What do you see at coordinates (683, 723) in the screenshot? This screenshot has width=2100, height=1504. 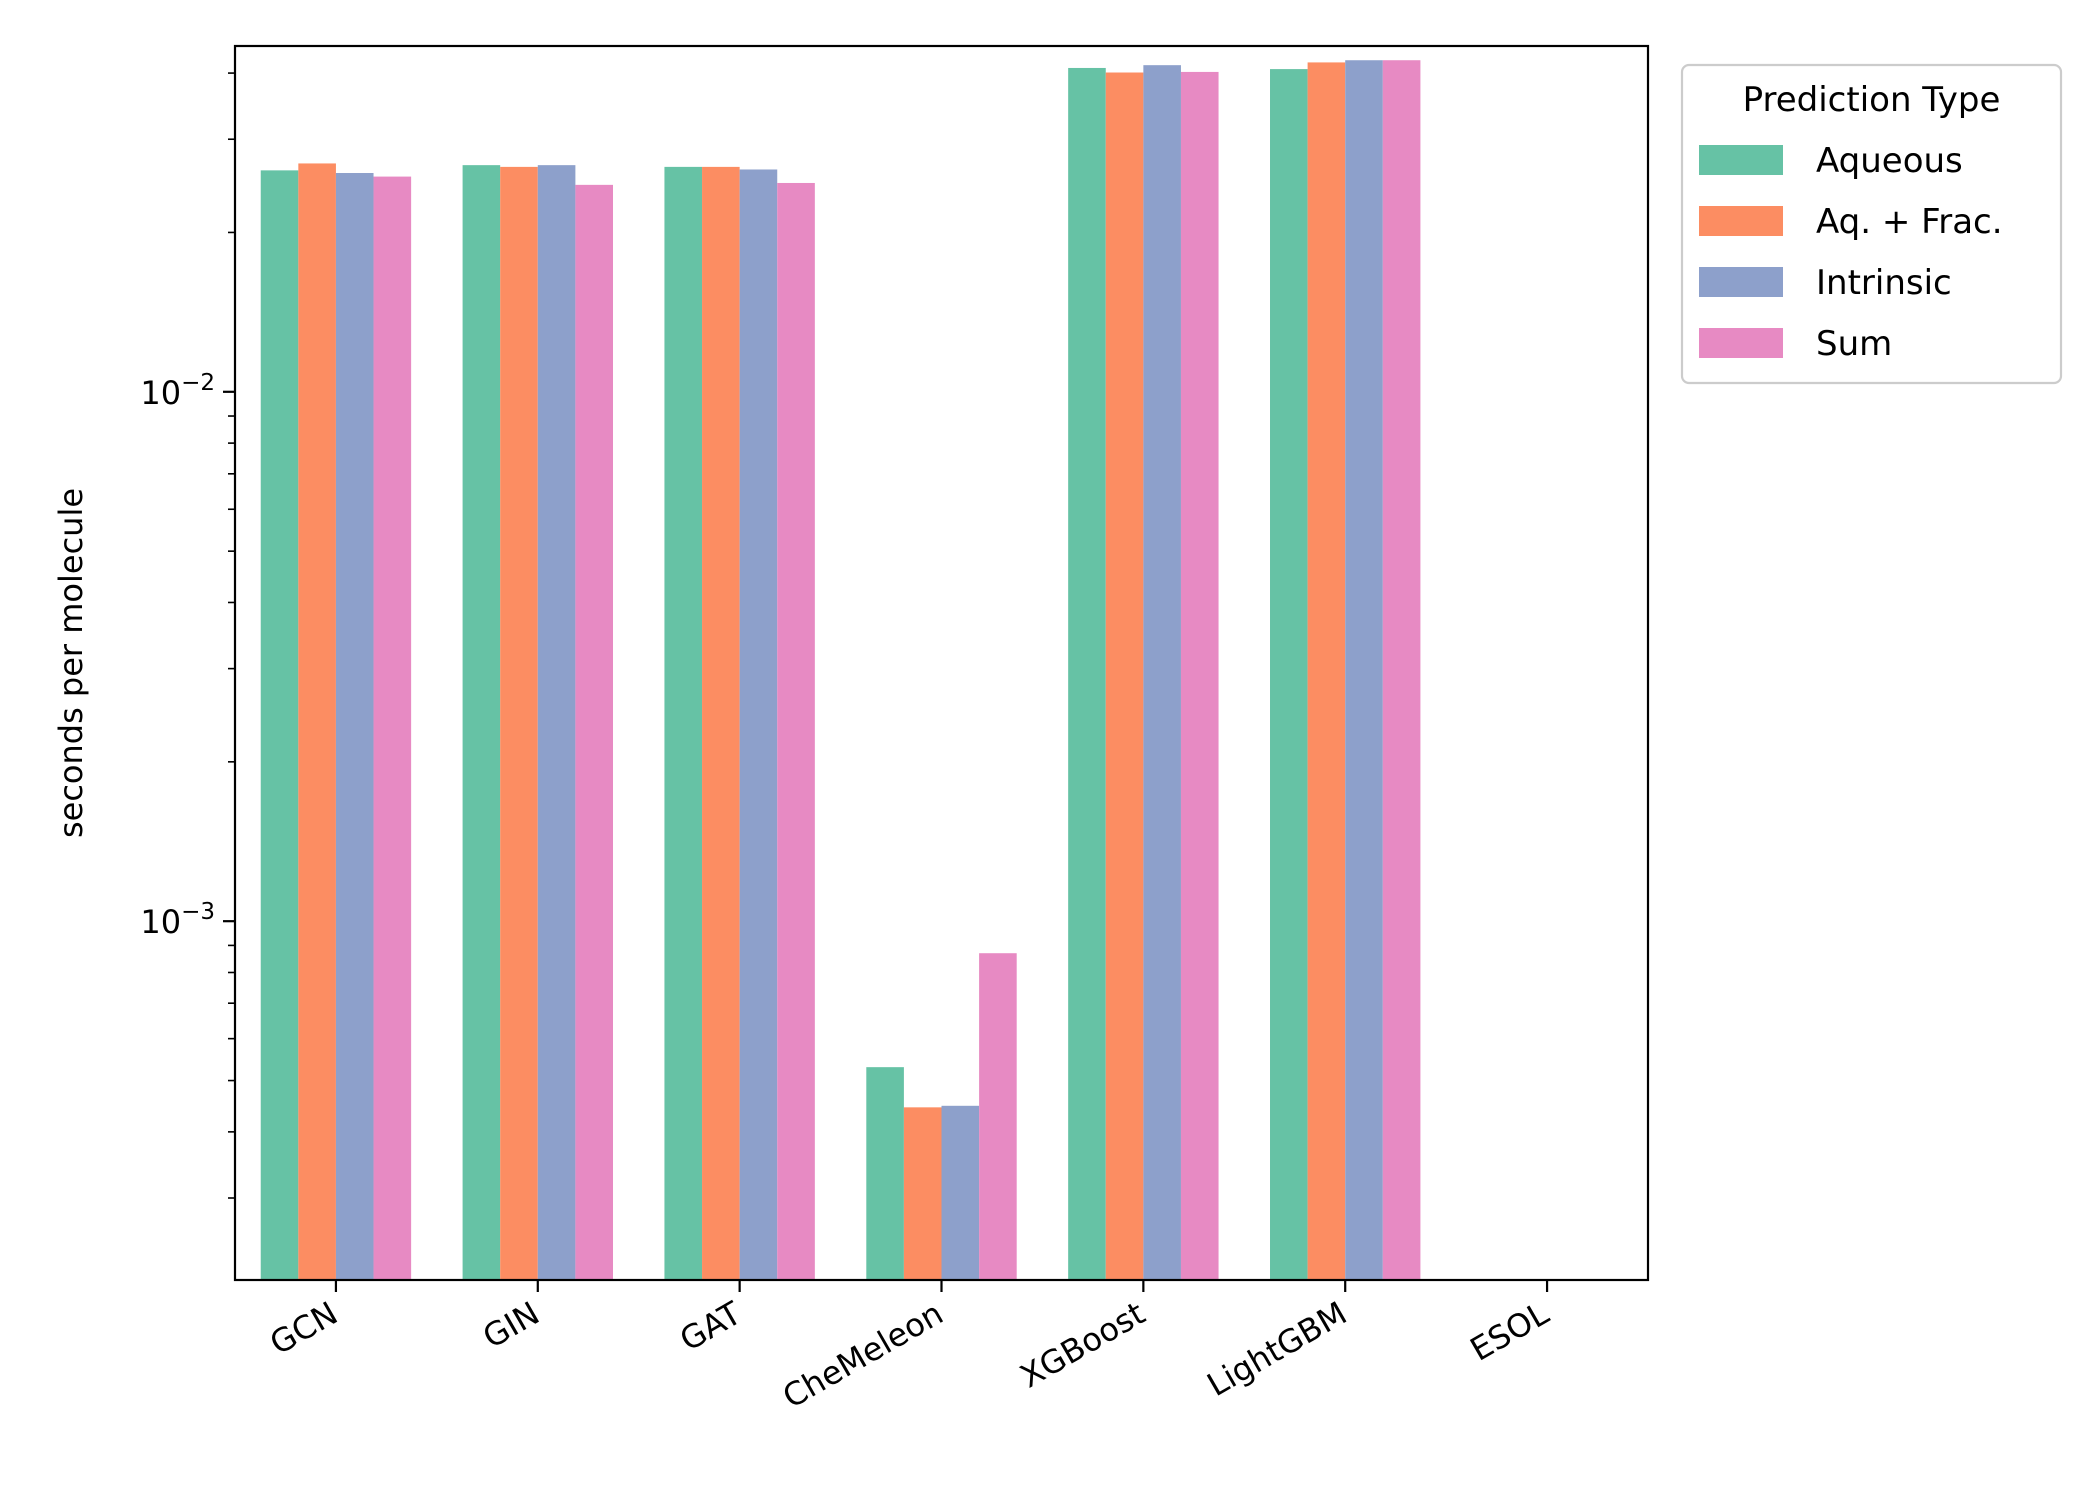 I see `bar-gat-aqueous` at bounding box center [683, 723].